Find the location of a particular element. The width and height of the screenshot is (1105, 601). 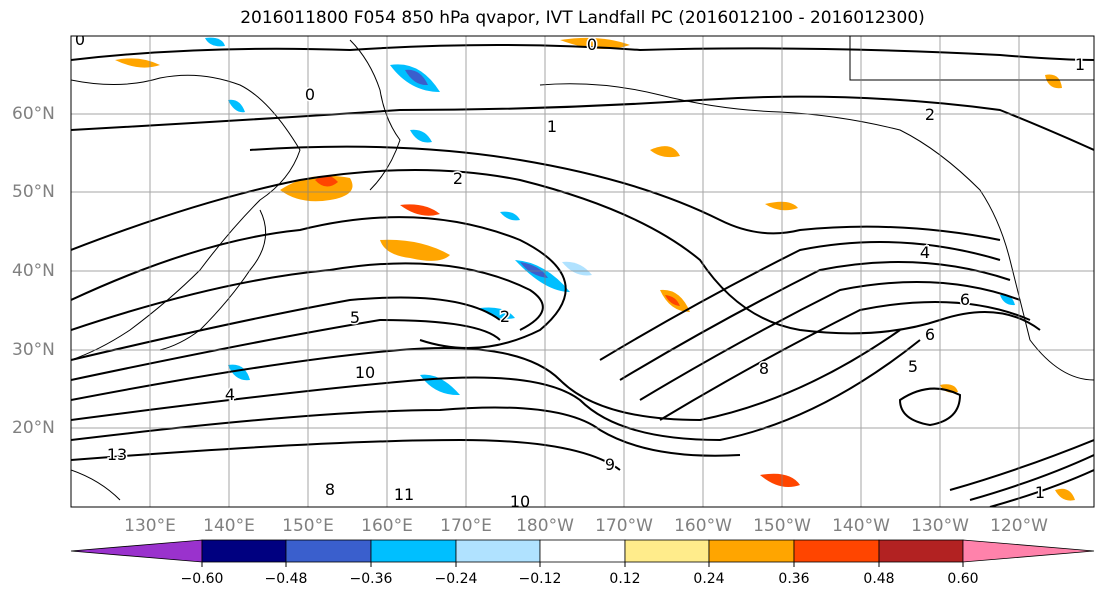

lon-label-160w: 160°W is located at coordinates (703, 526).